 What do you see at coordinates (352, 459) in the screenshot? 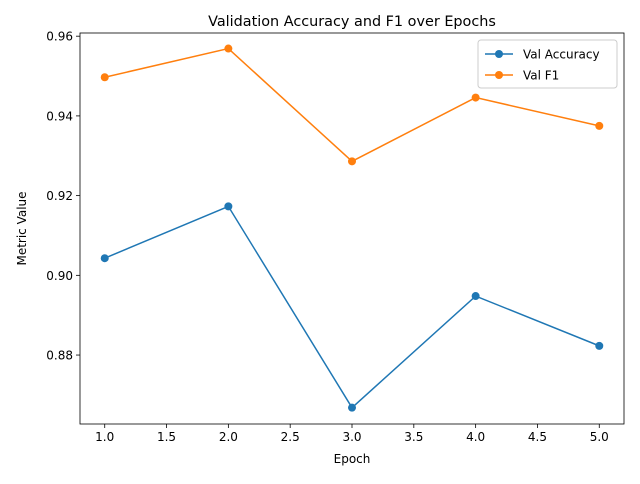
I see `x-axis-label: Epoch` at bounding box center [352, 459].